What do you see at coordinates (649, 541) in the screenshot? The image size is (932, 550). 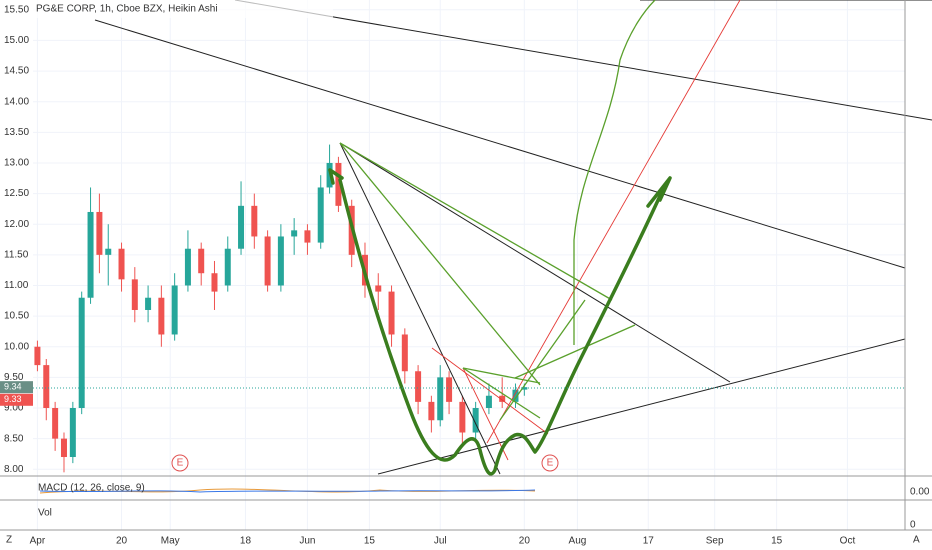 I see `x-tick-label: 17` at bounding box center [649, 541].